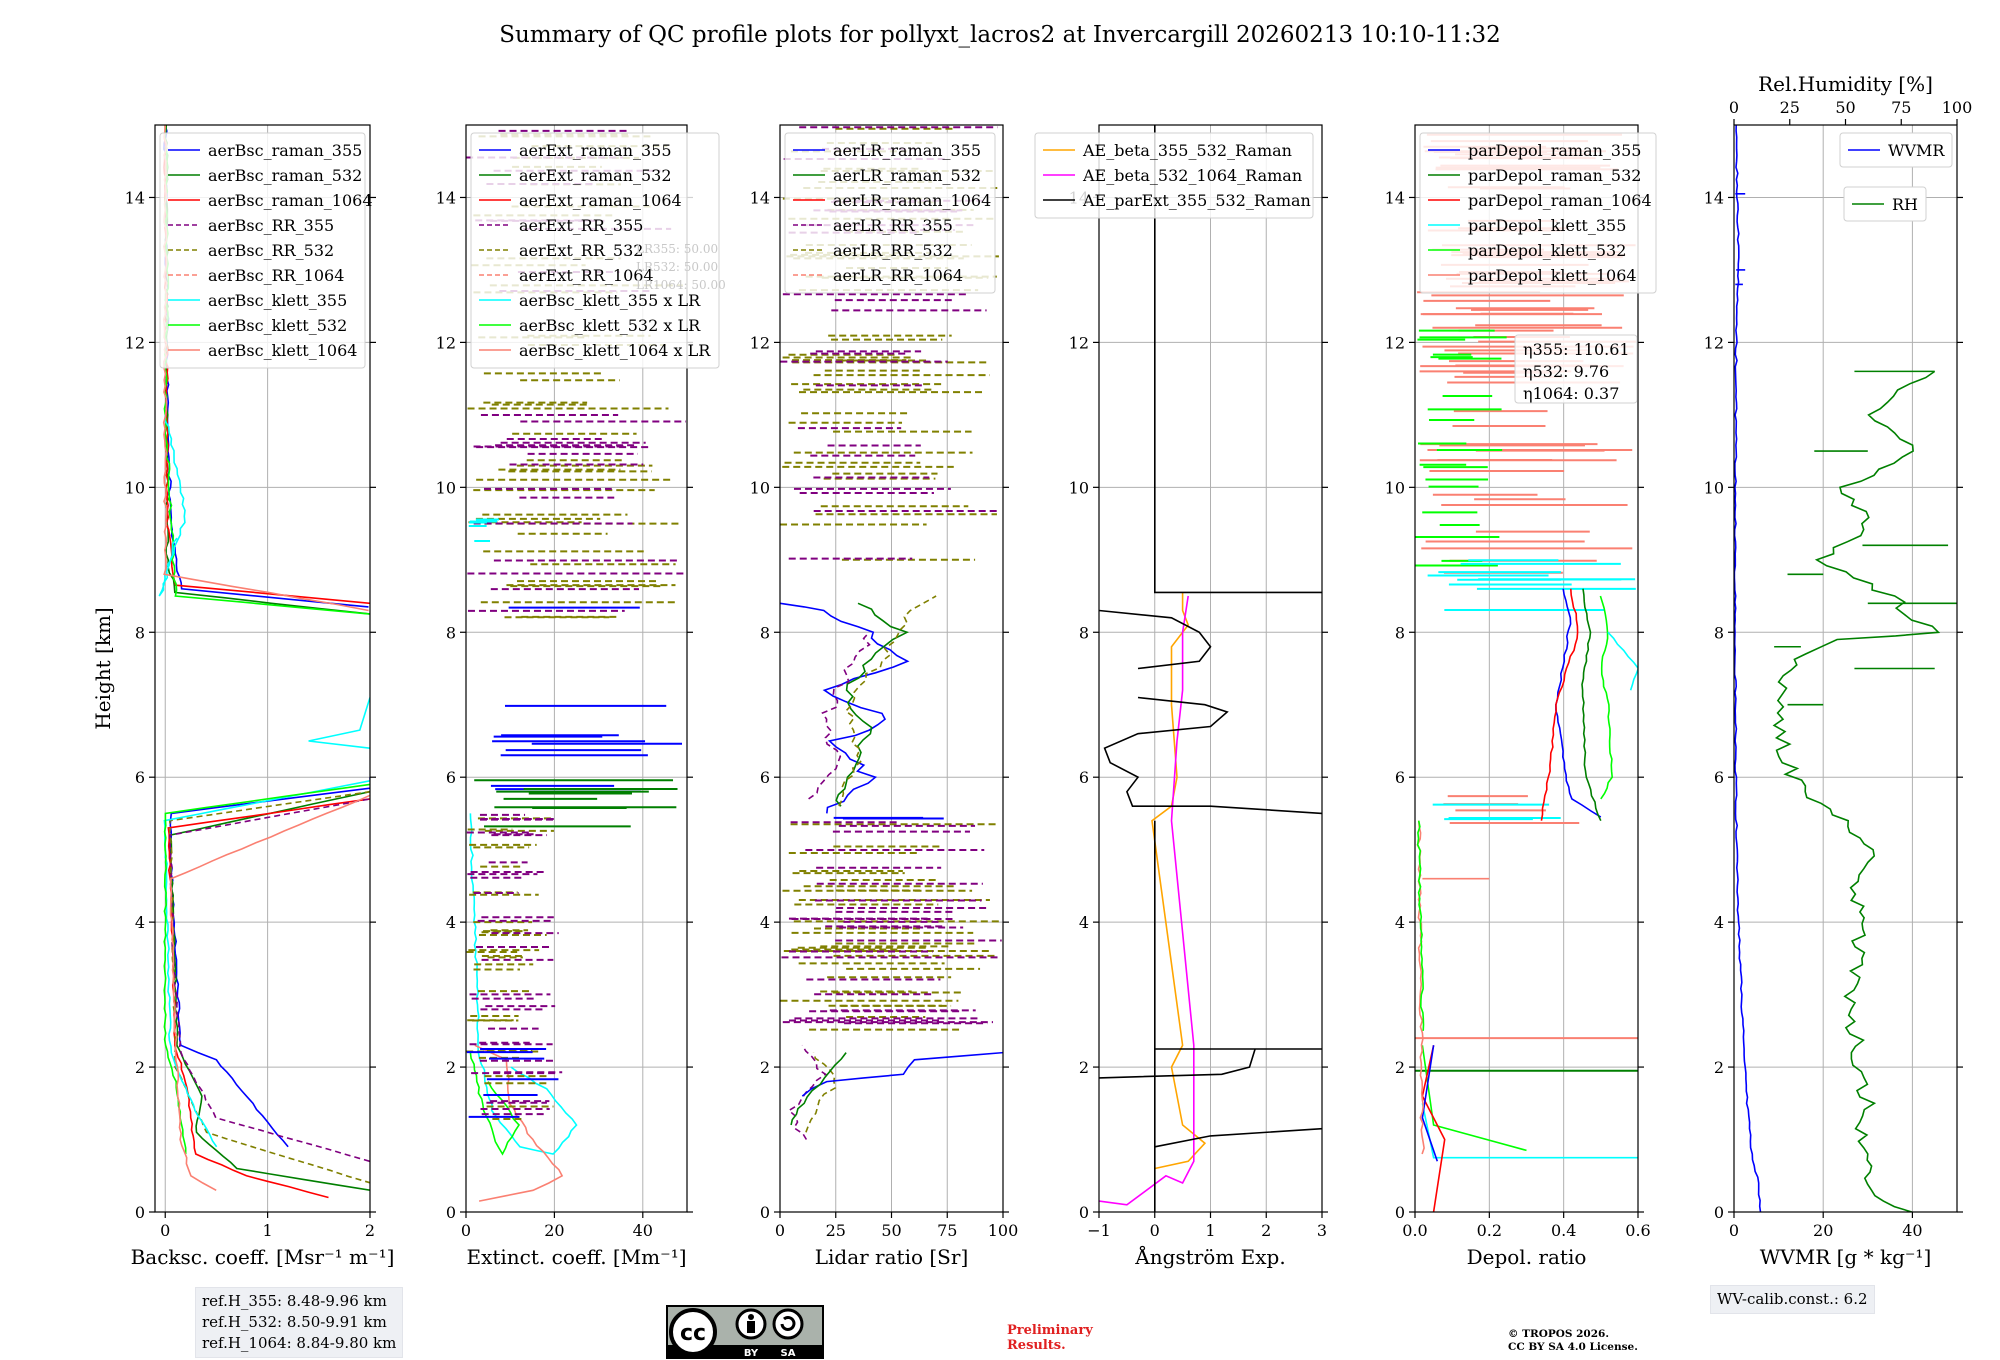 The height and width of the screenshot is (1360, 2000). I want to click on series-aerBsc_klett_355 x LR, so click(523, 984).